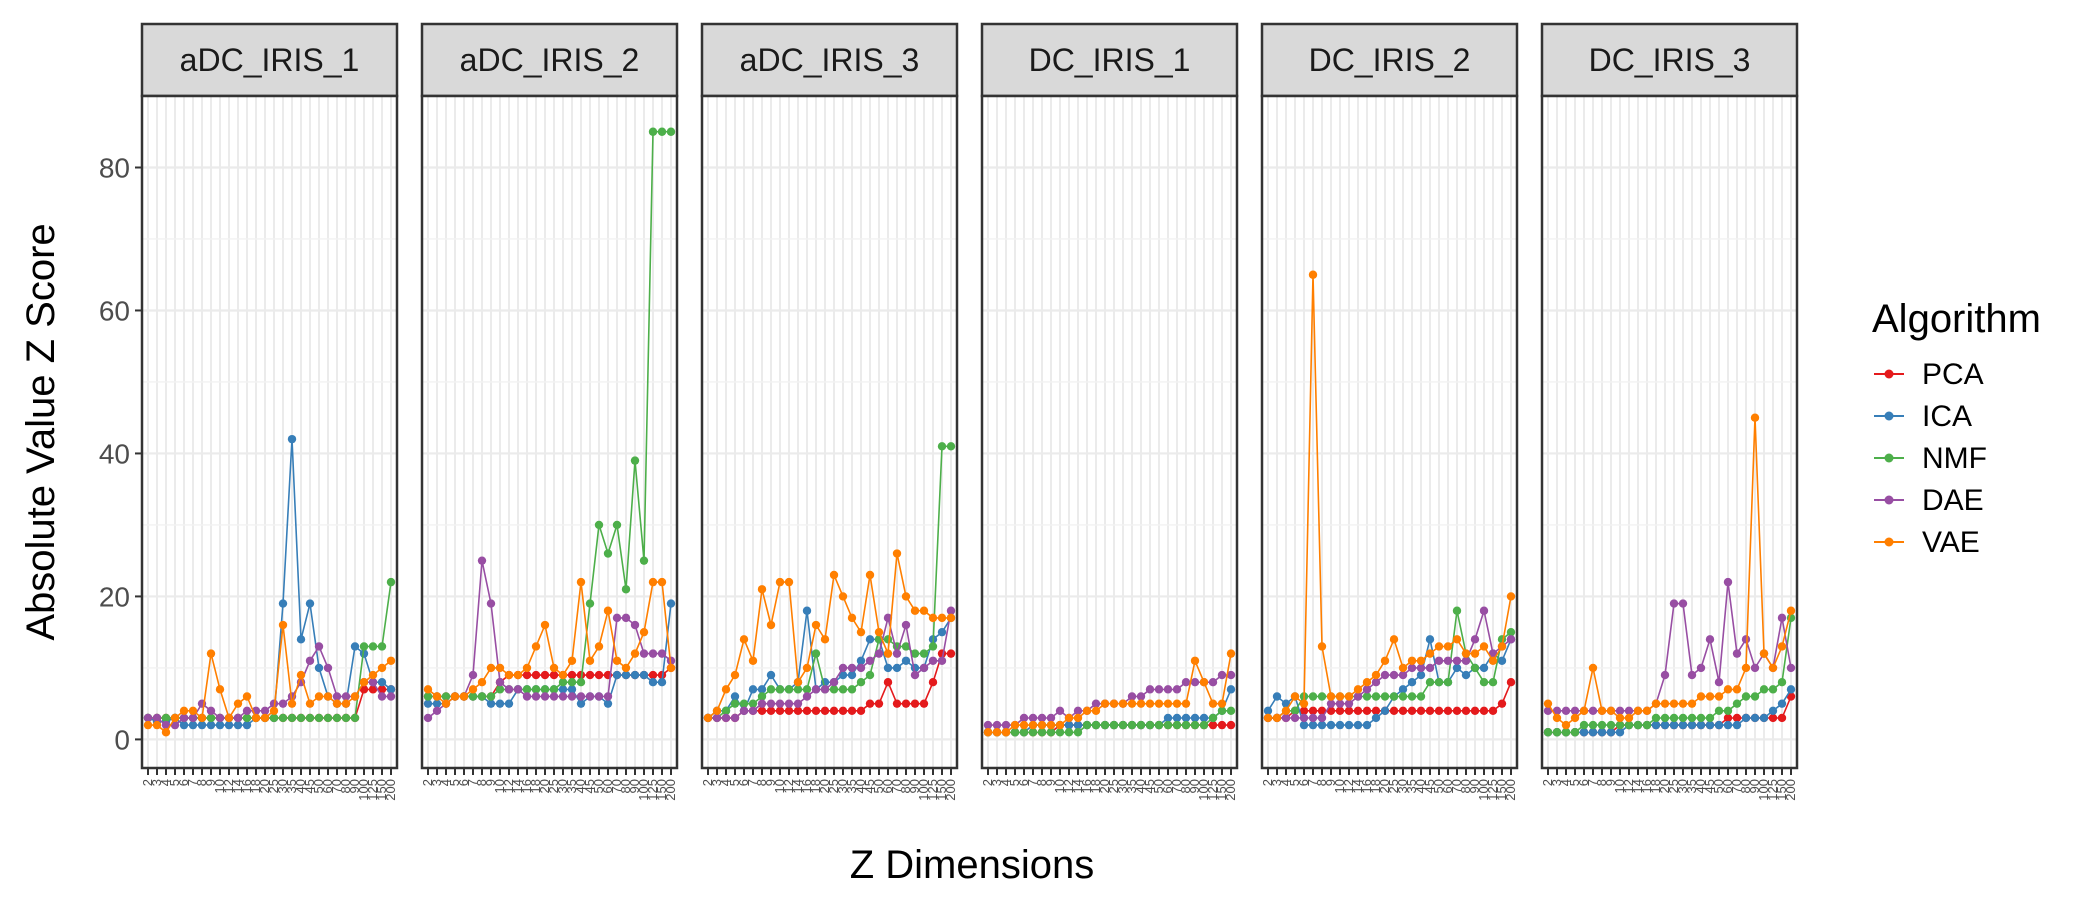  Describe the element at coordinates (1923, 416) in the screenshot. I see `legend-item-ICA: ICA` at that location.